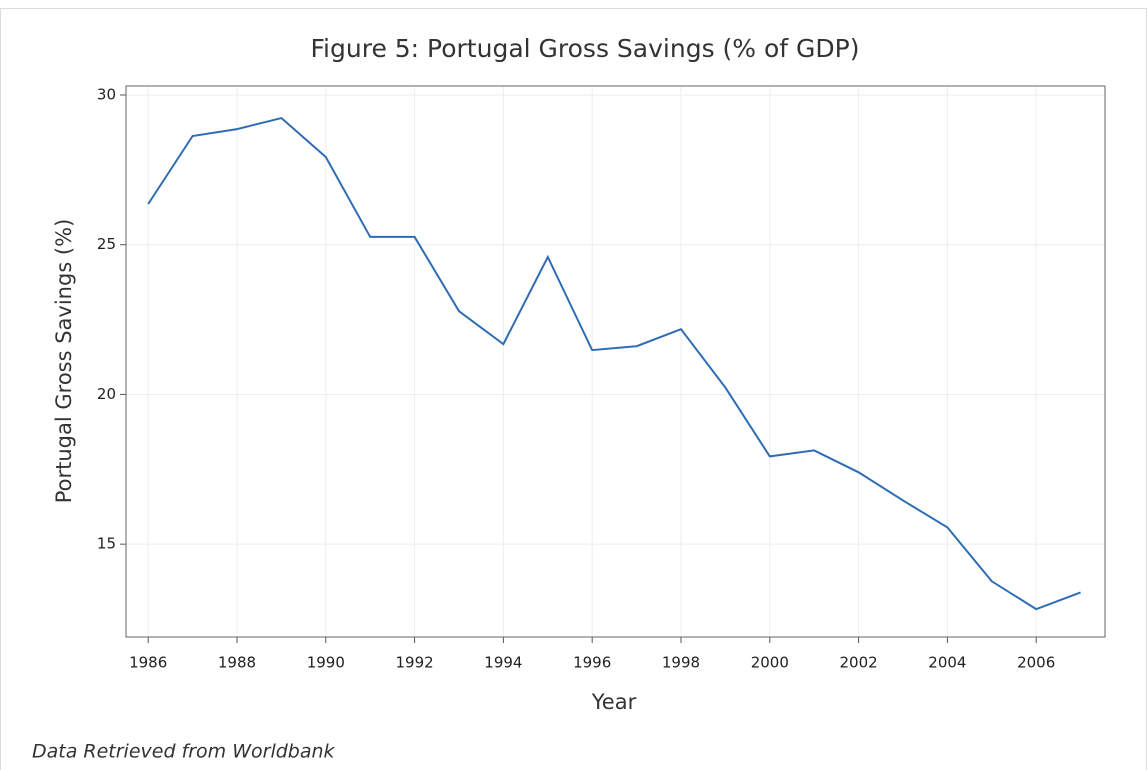 The height and width of the screenshot is (770, 1148). What do you see at coordinates (326, 663) in the screenshot?
I see `x-tick-label: 1990` at bounding box center [326, 663].